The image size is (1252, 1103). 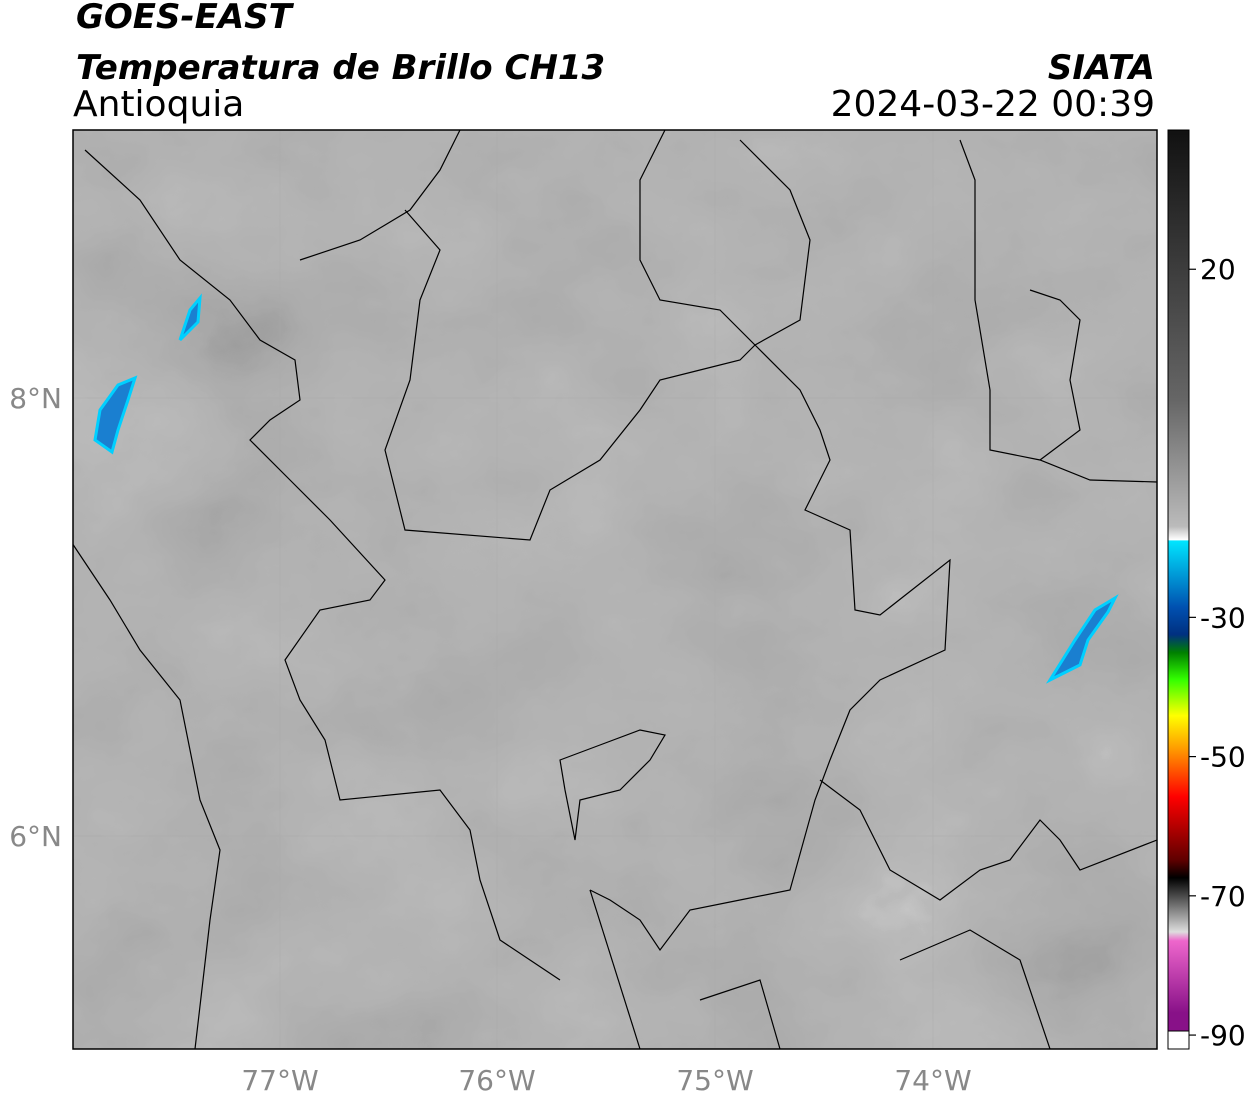 I want to click on colorbar-tick-label: -70, so click(x=1223, y=896).